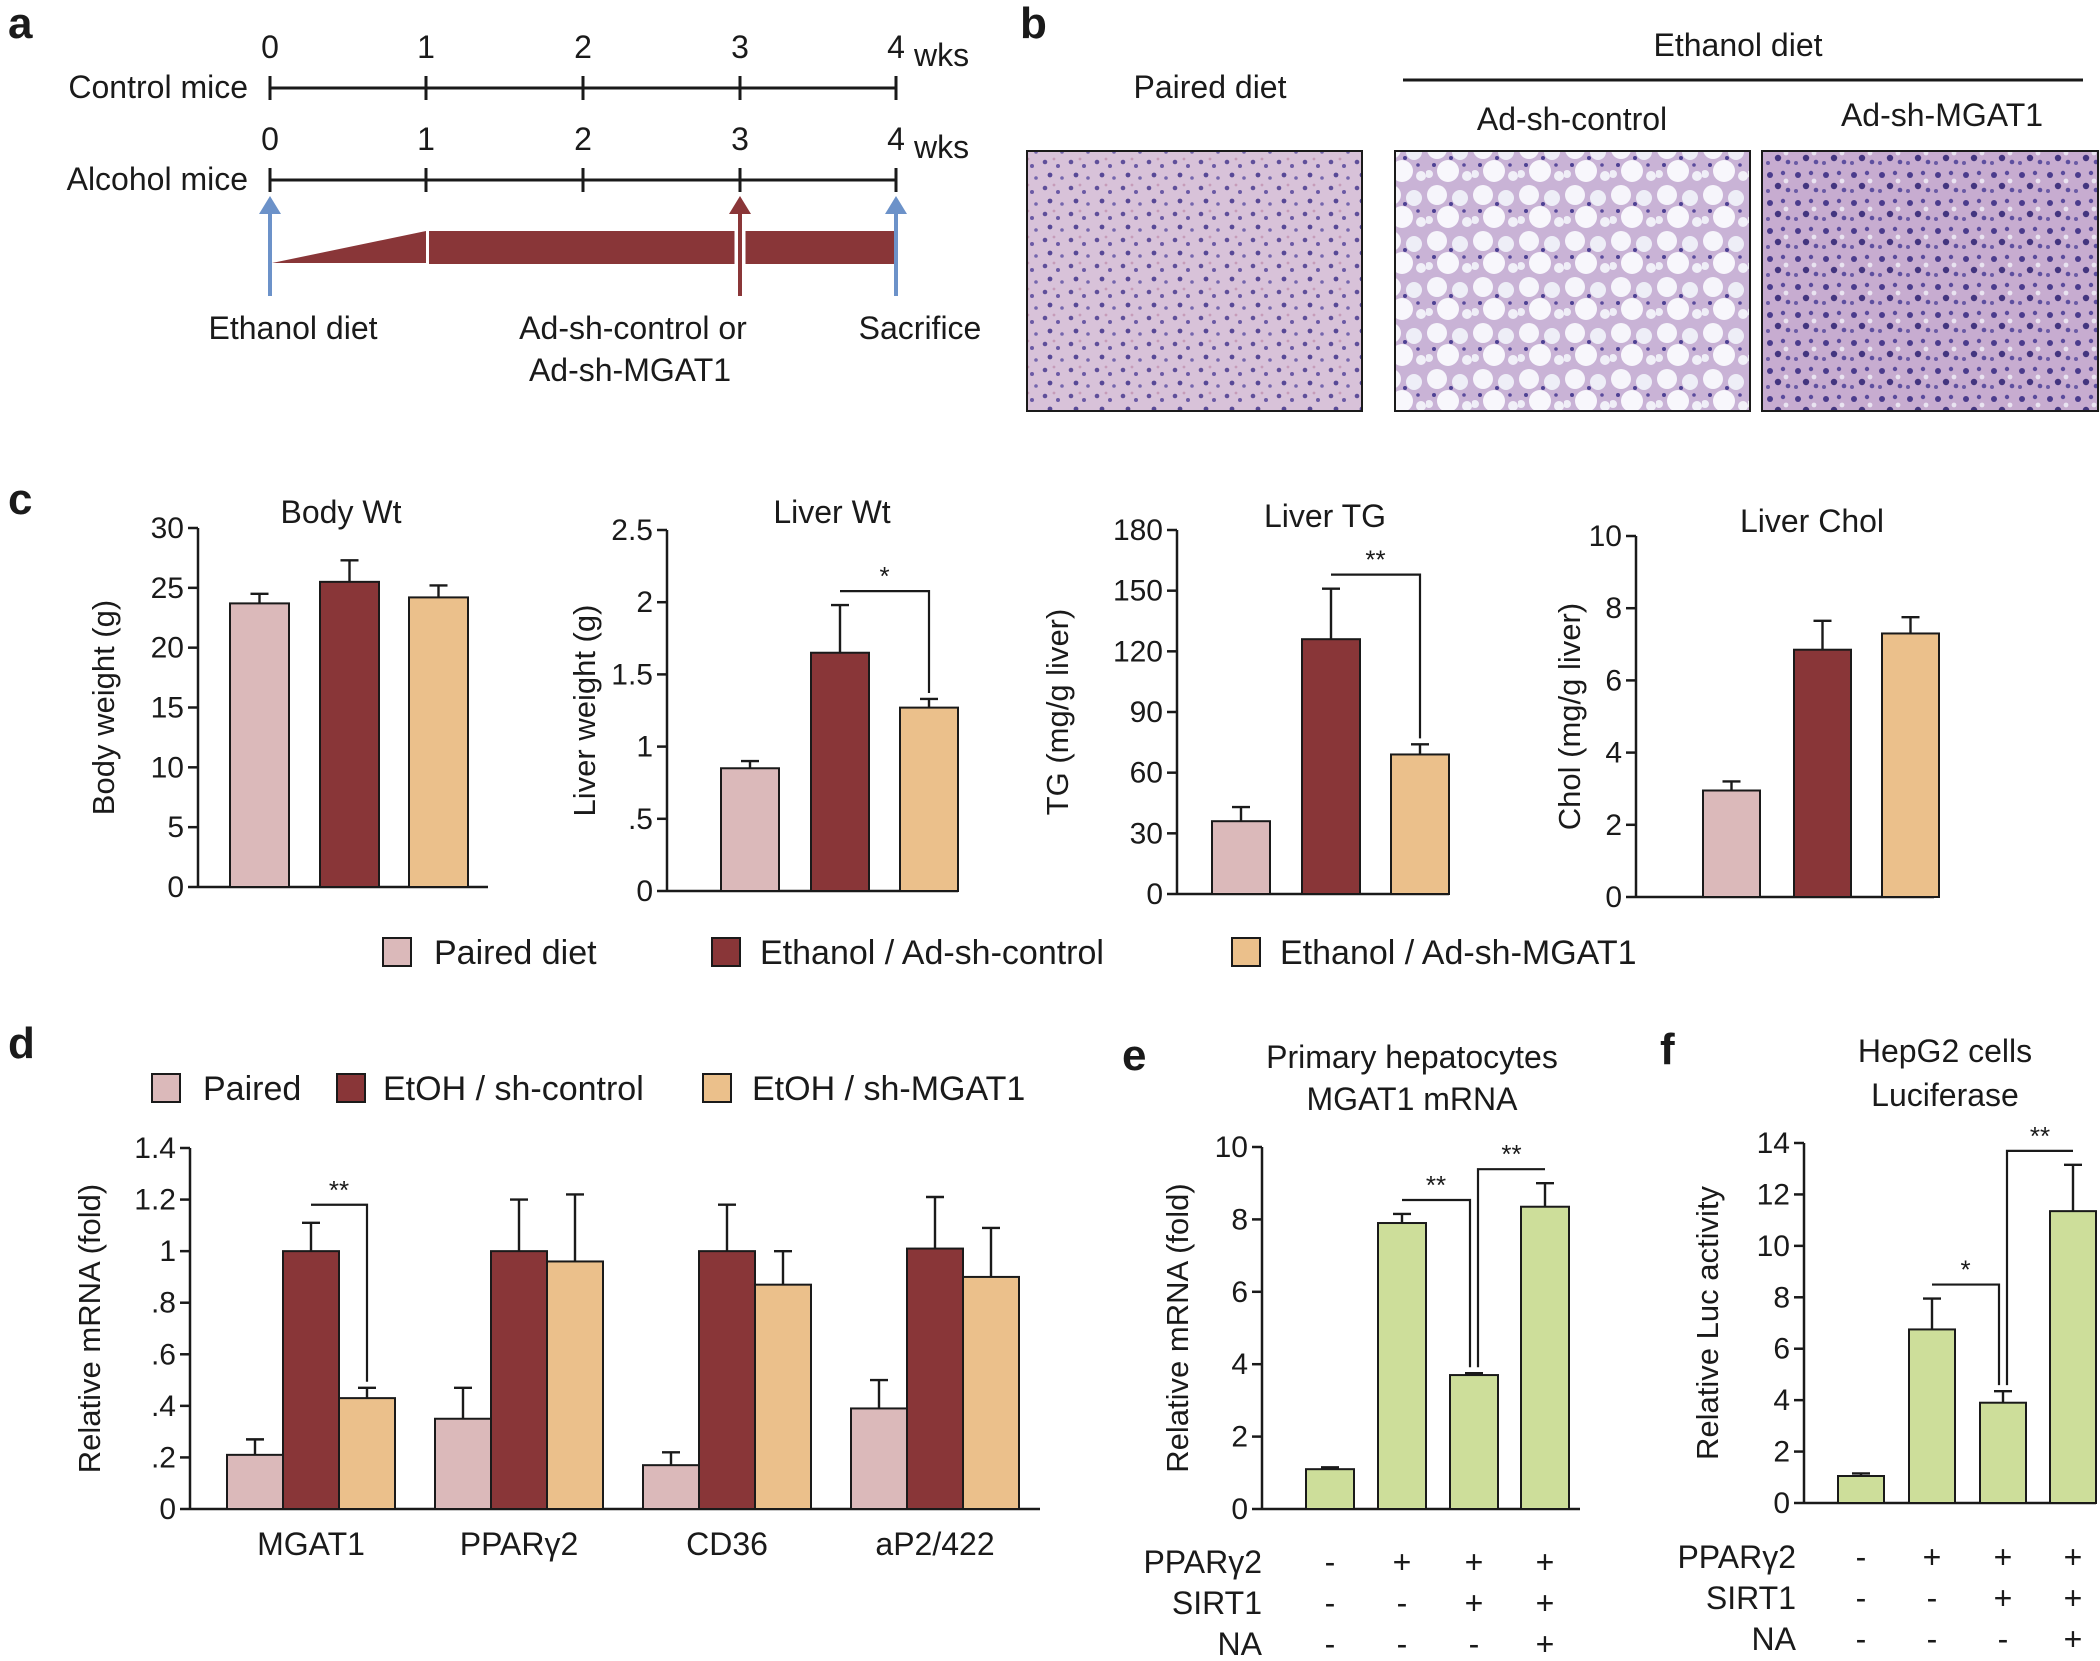 Image resolution: width=2100 pixels, height=1661 pixels. Describe the element at coordinates (1210, 87) in the screenshot. I see `paired-diet-title: Paired diet` at that location.